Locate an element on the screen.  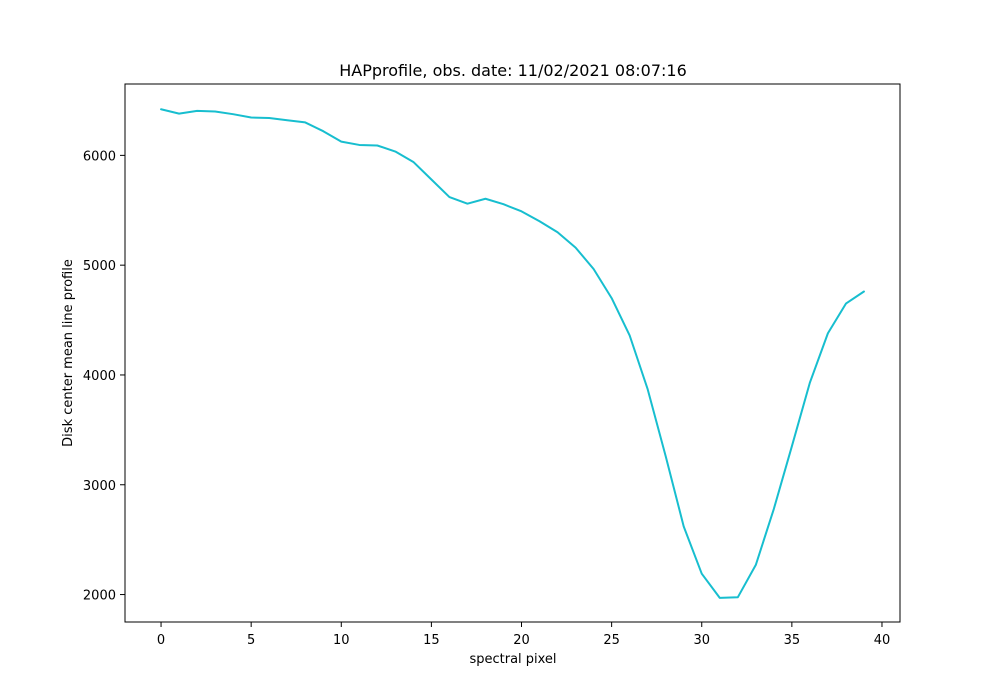
y-tick-label: 3000 is located at coordinates (99, 486).